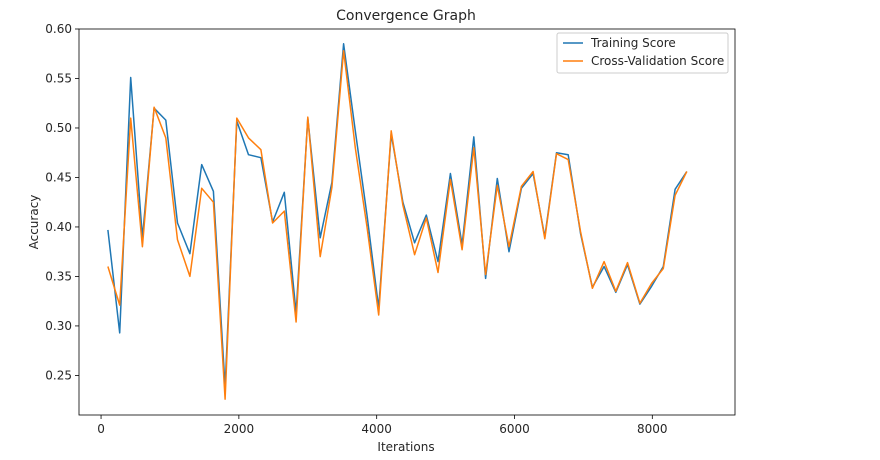 The height and width of the screenshot is (460, 880). Describe the element at coordinates (376, 429) in the screenshot. I see `x-tick-label: 4000` at that location.